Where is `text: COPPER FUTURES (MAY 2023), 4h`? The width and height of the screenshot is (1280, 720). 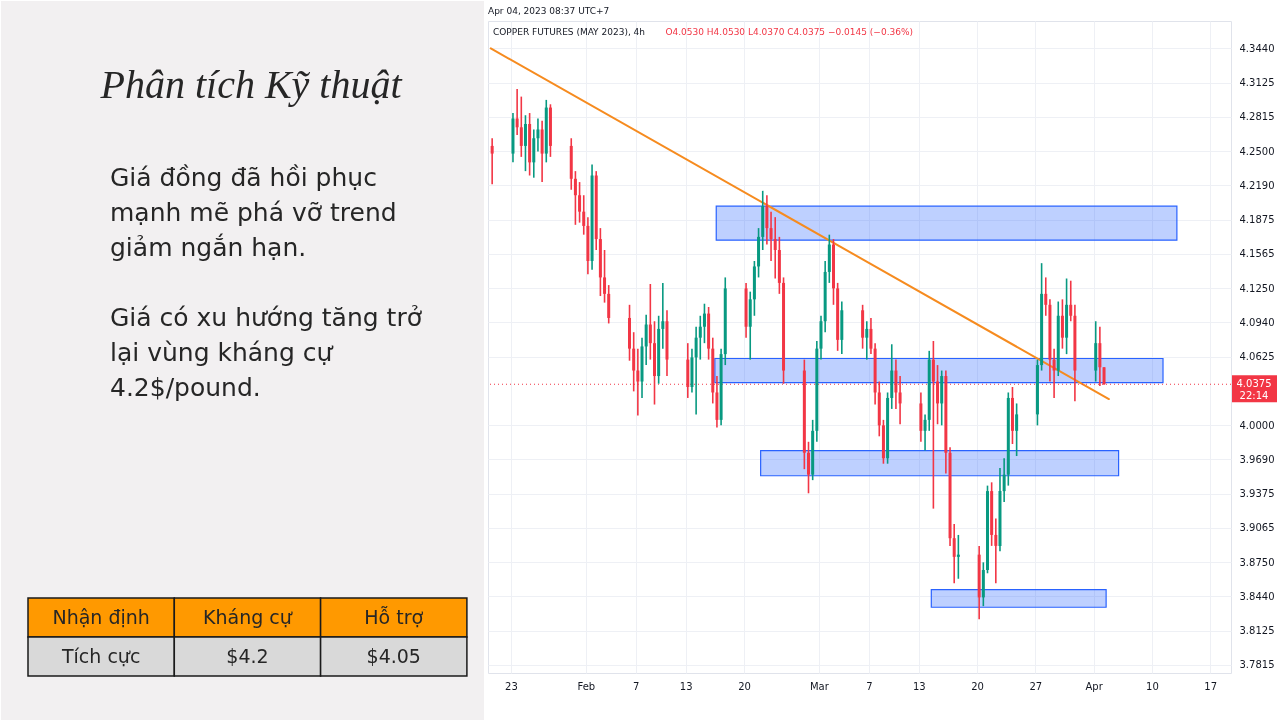
text: COPPER FUTURES (MAY 2023), 4h is located at coordinates (569, 32).